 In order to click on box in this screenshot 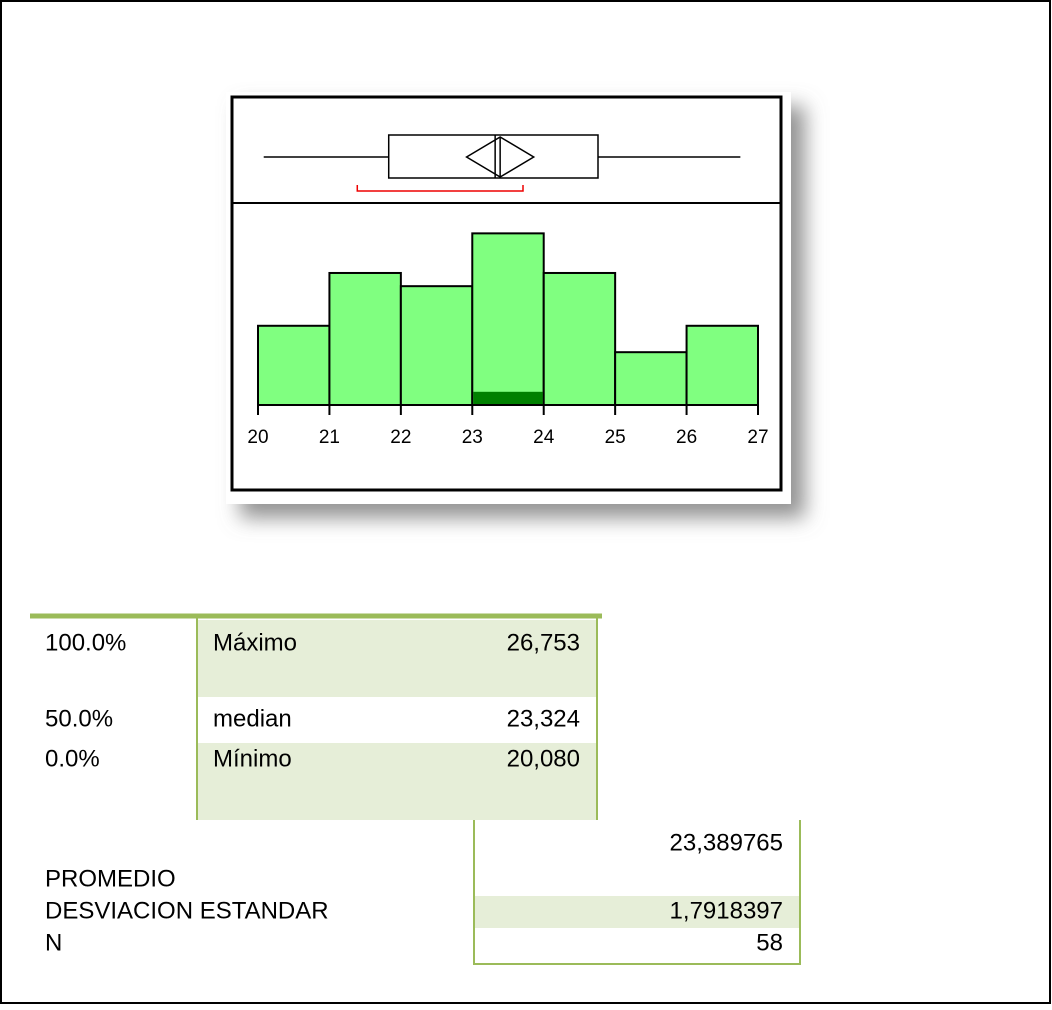, I will do `click(493, 156)`.